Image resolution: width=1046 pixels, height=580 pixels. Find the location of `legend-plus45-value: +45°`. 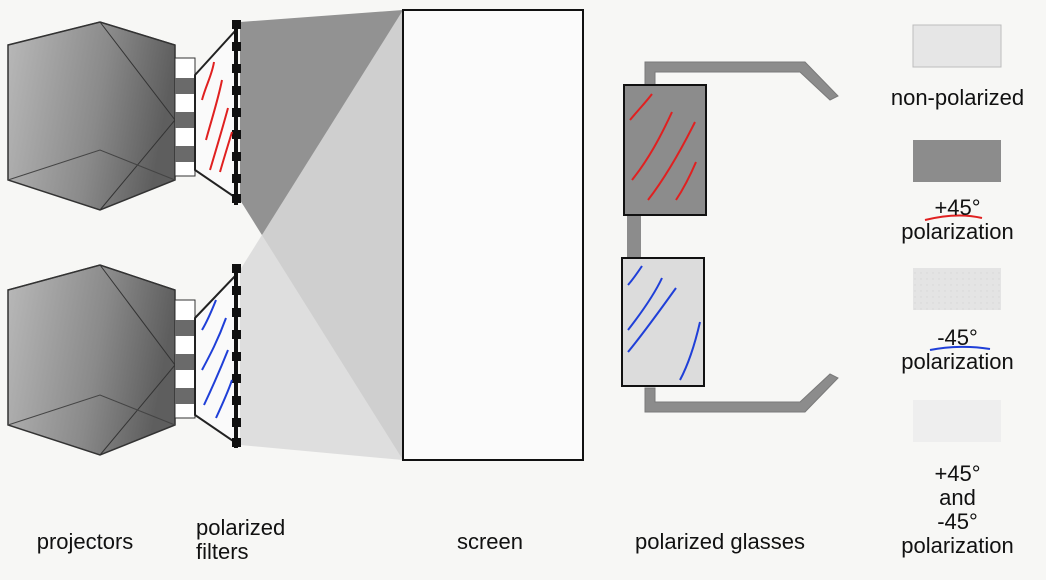

legend-plus45-value: +45° is located at coordinates (957, 207).